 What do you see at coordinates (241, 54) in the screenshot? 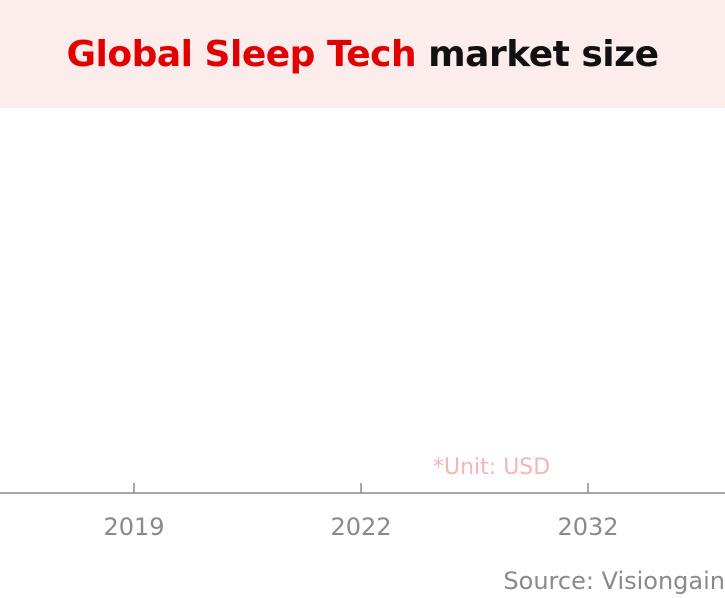
I see `title-highlight: Global Sleep Tech` at bounding box center [241, 54].